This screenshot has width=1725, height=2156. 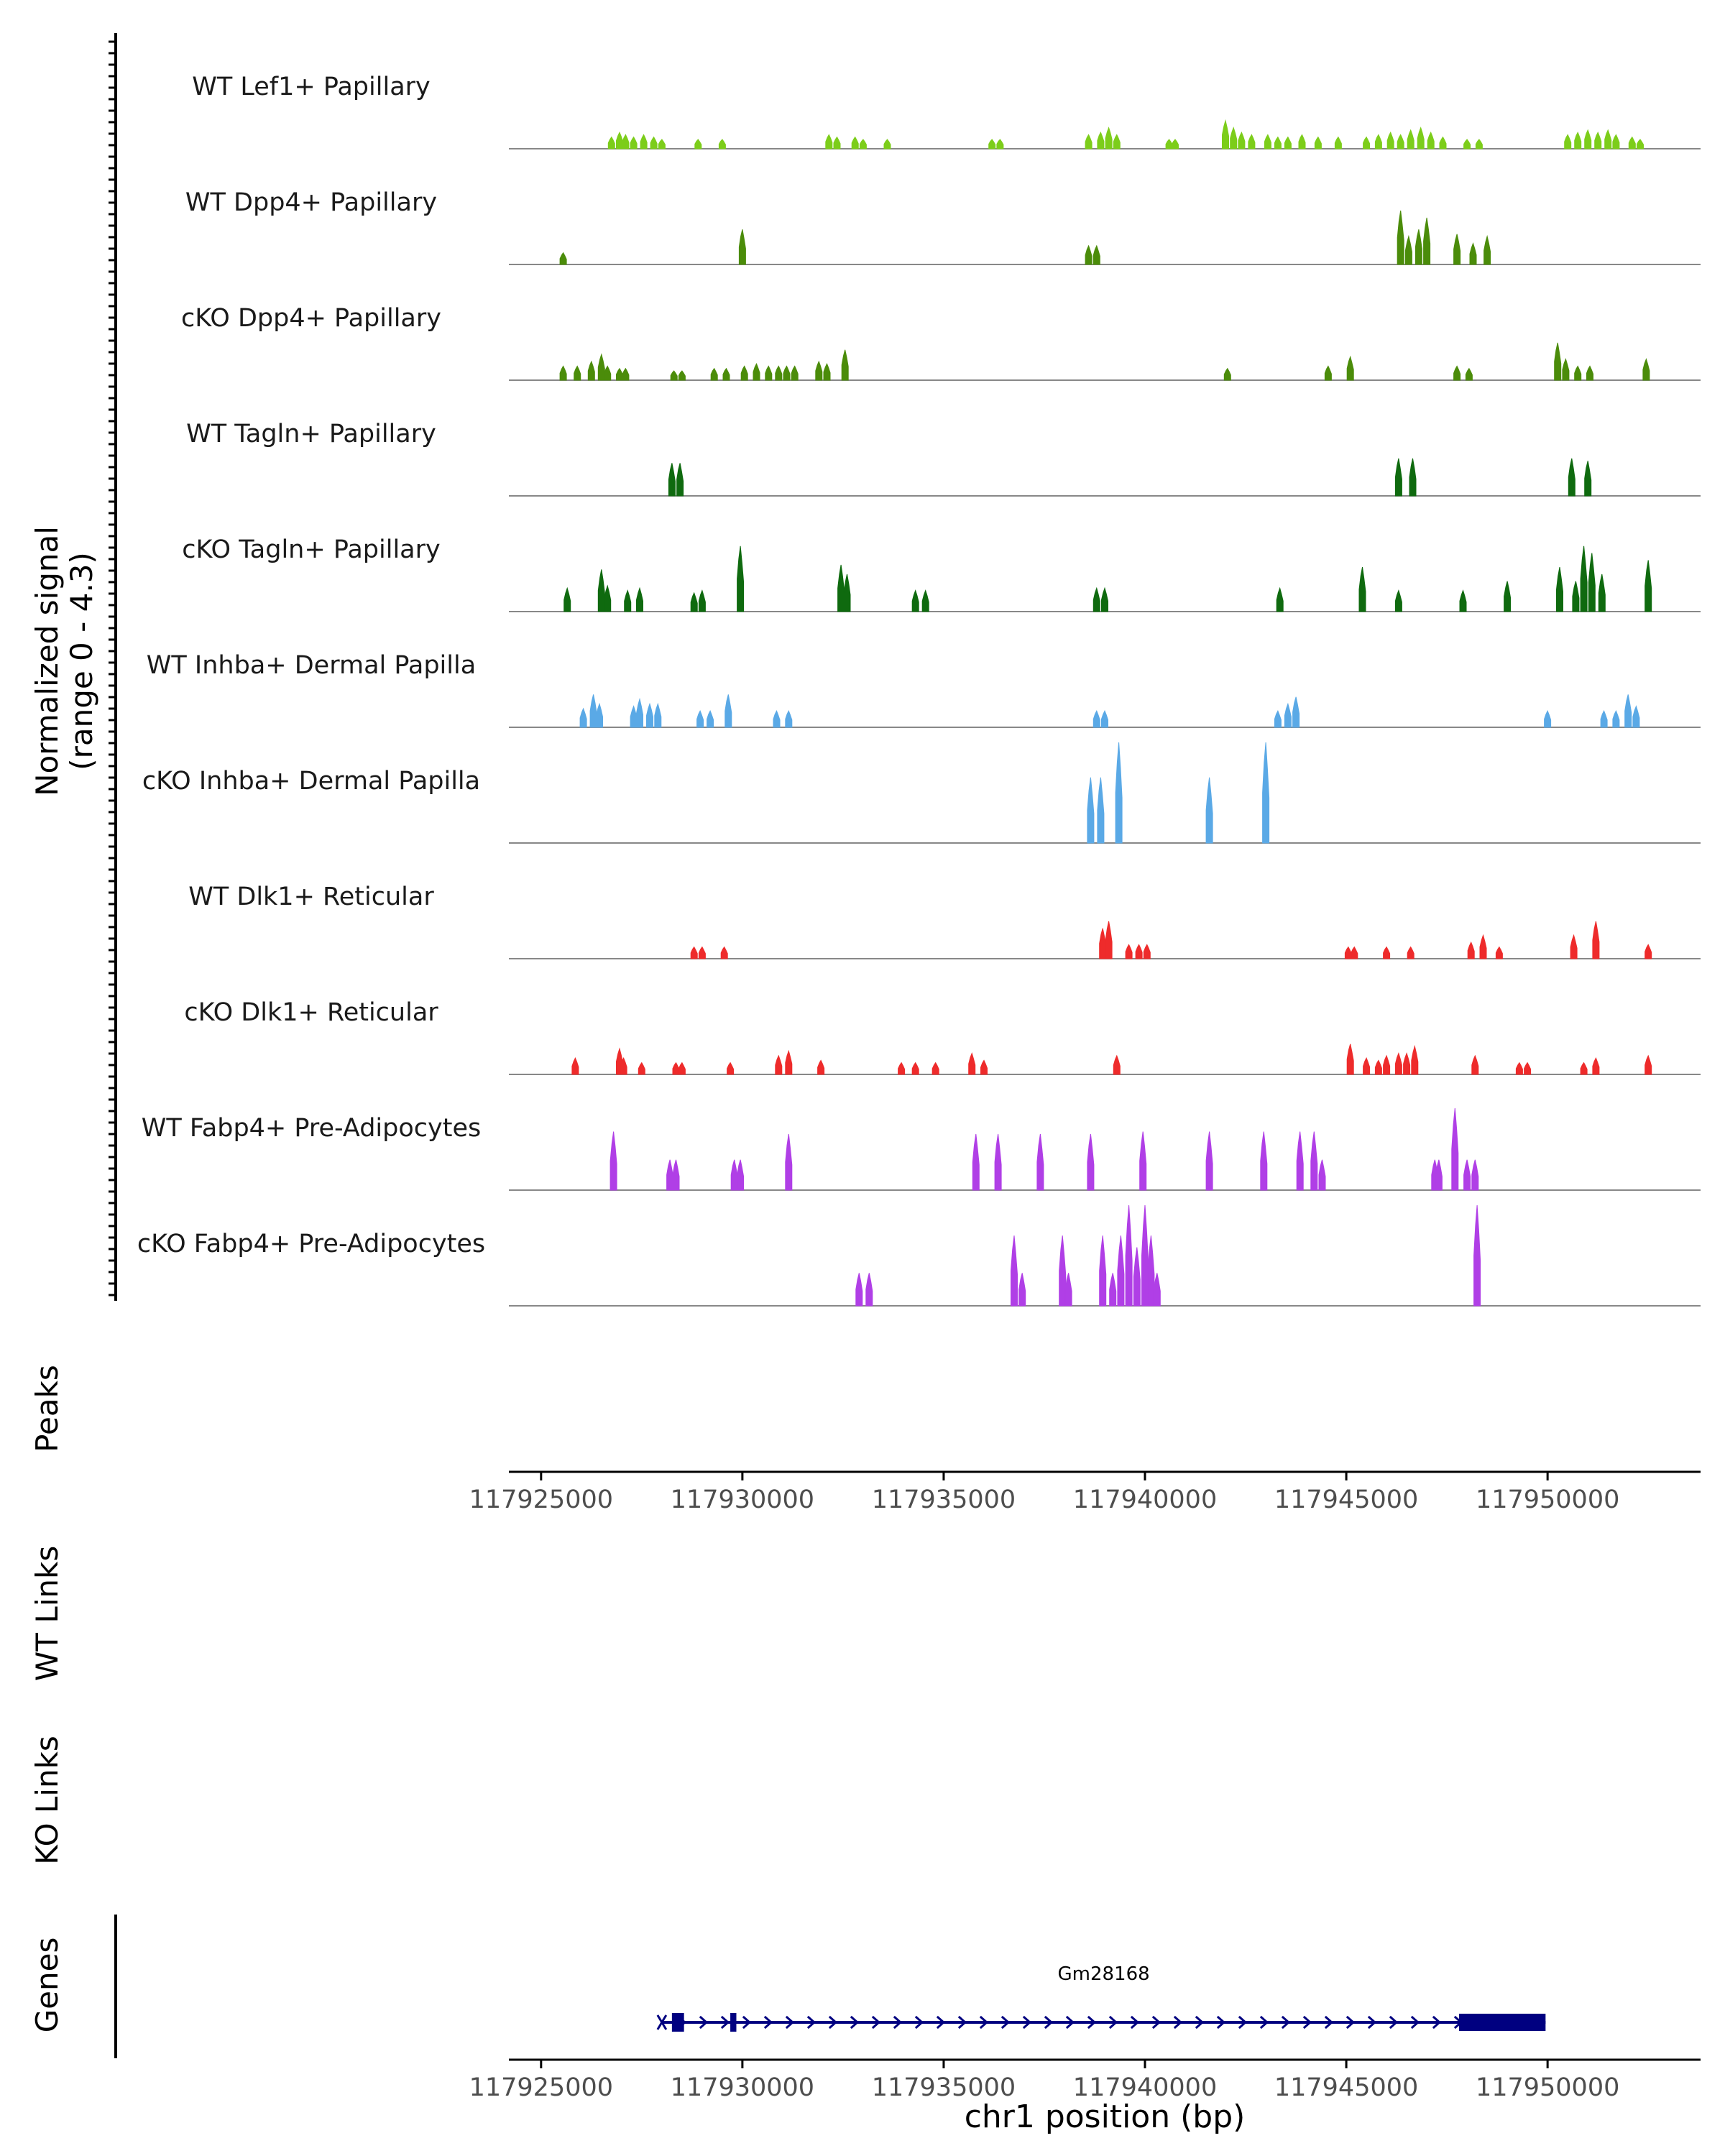 I want to click on x-axis-tick-label: 117945000, so click(x=1346, y=1499).